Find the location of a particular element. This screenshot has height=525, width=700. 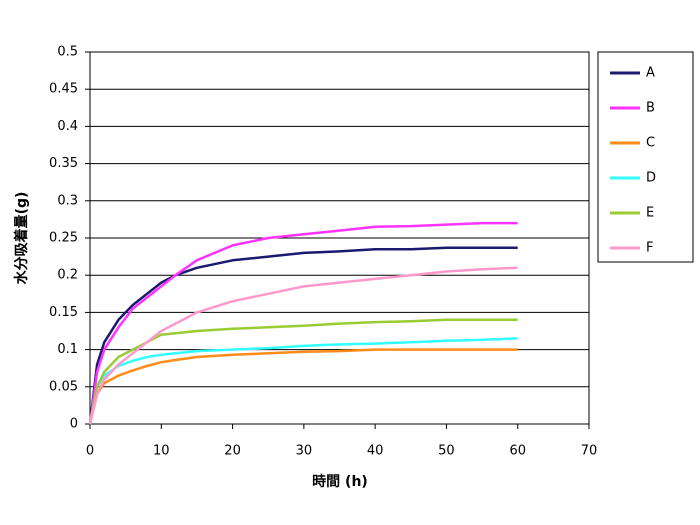

y-tick-label: 0.25 is located at coordinates (63, 238).